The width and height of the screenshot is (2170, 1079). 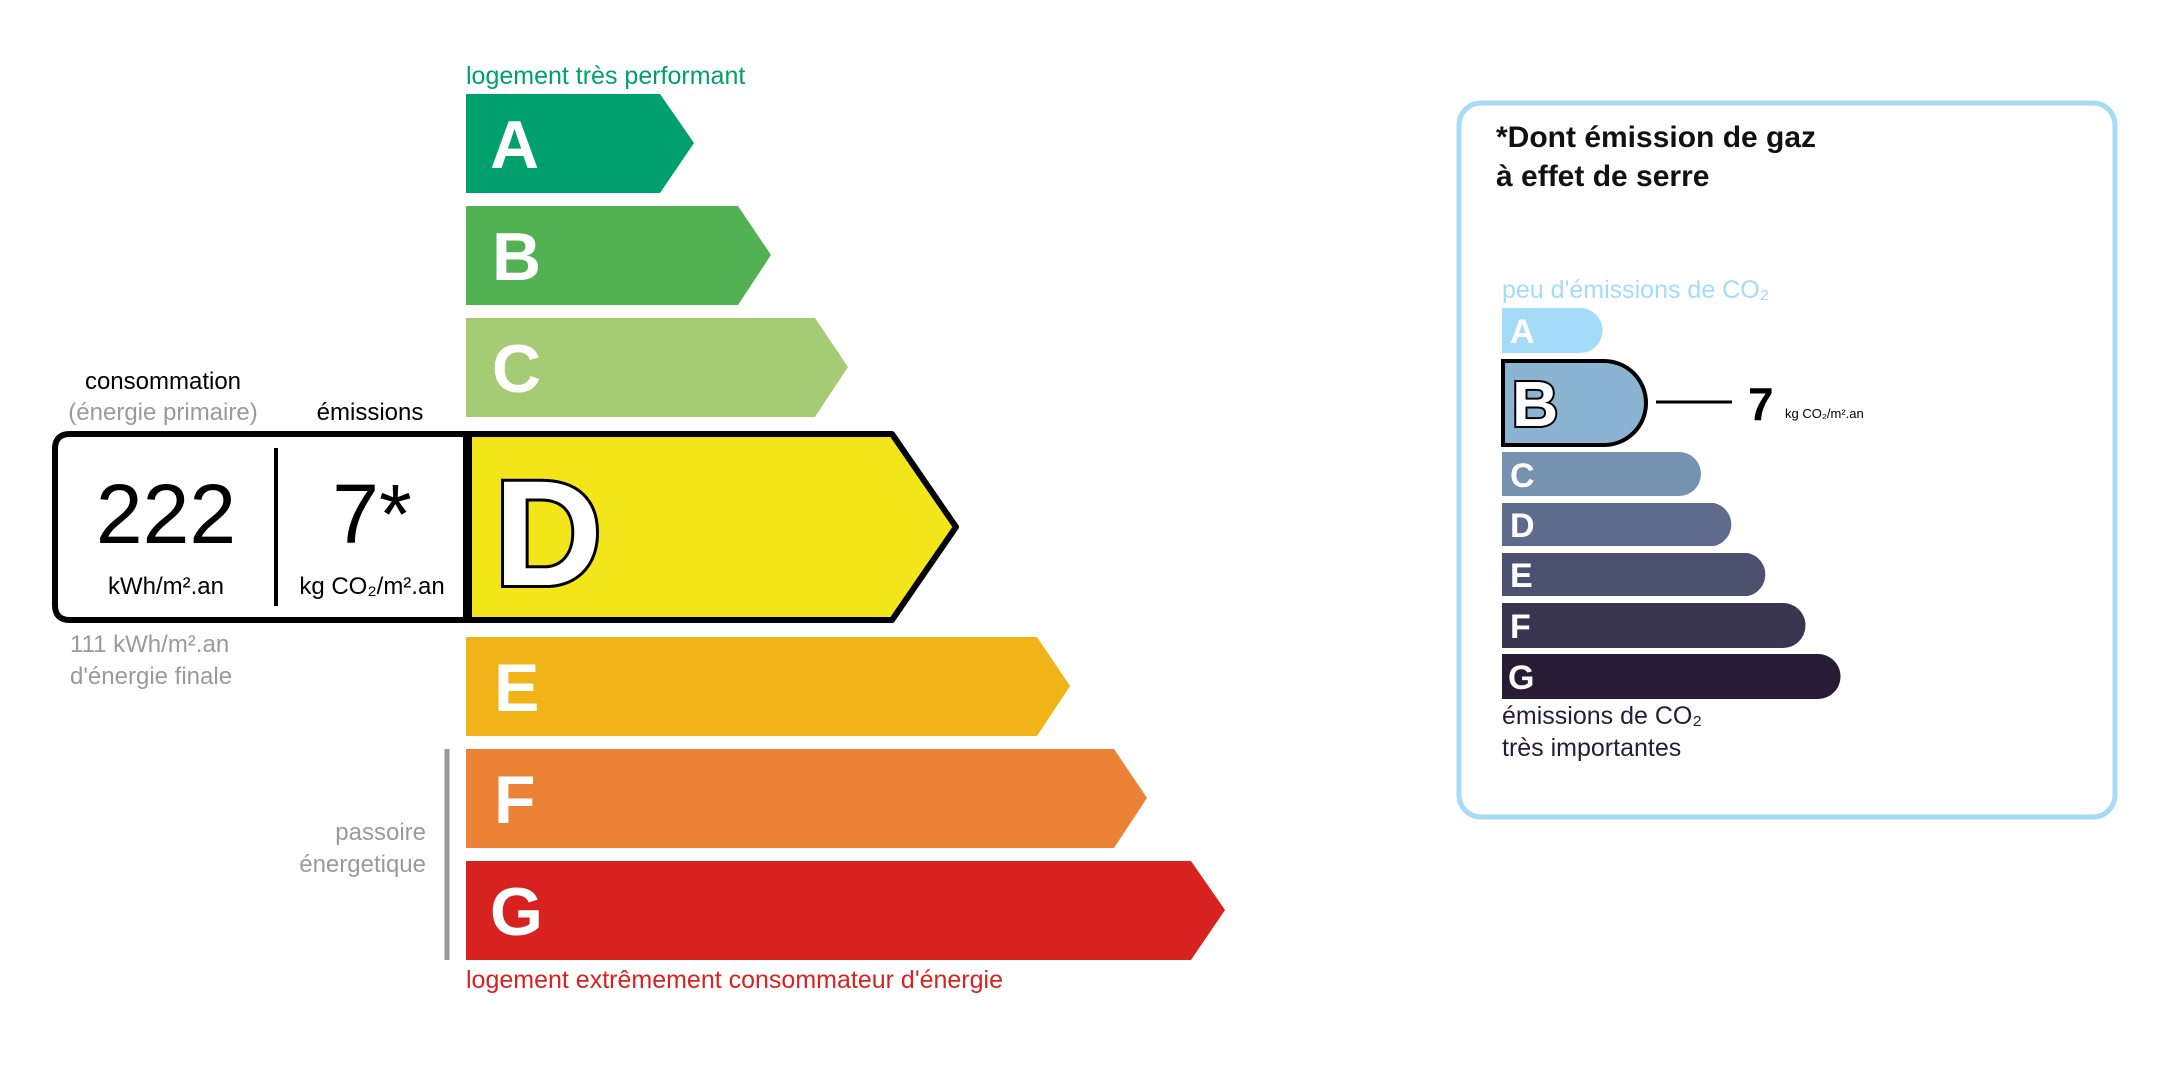 I want to click on energy-class-c: C, so click(x=657, y=367).